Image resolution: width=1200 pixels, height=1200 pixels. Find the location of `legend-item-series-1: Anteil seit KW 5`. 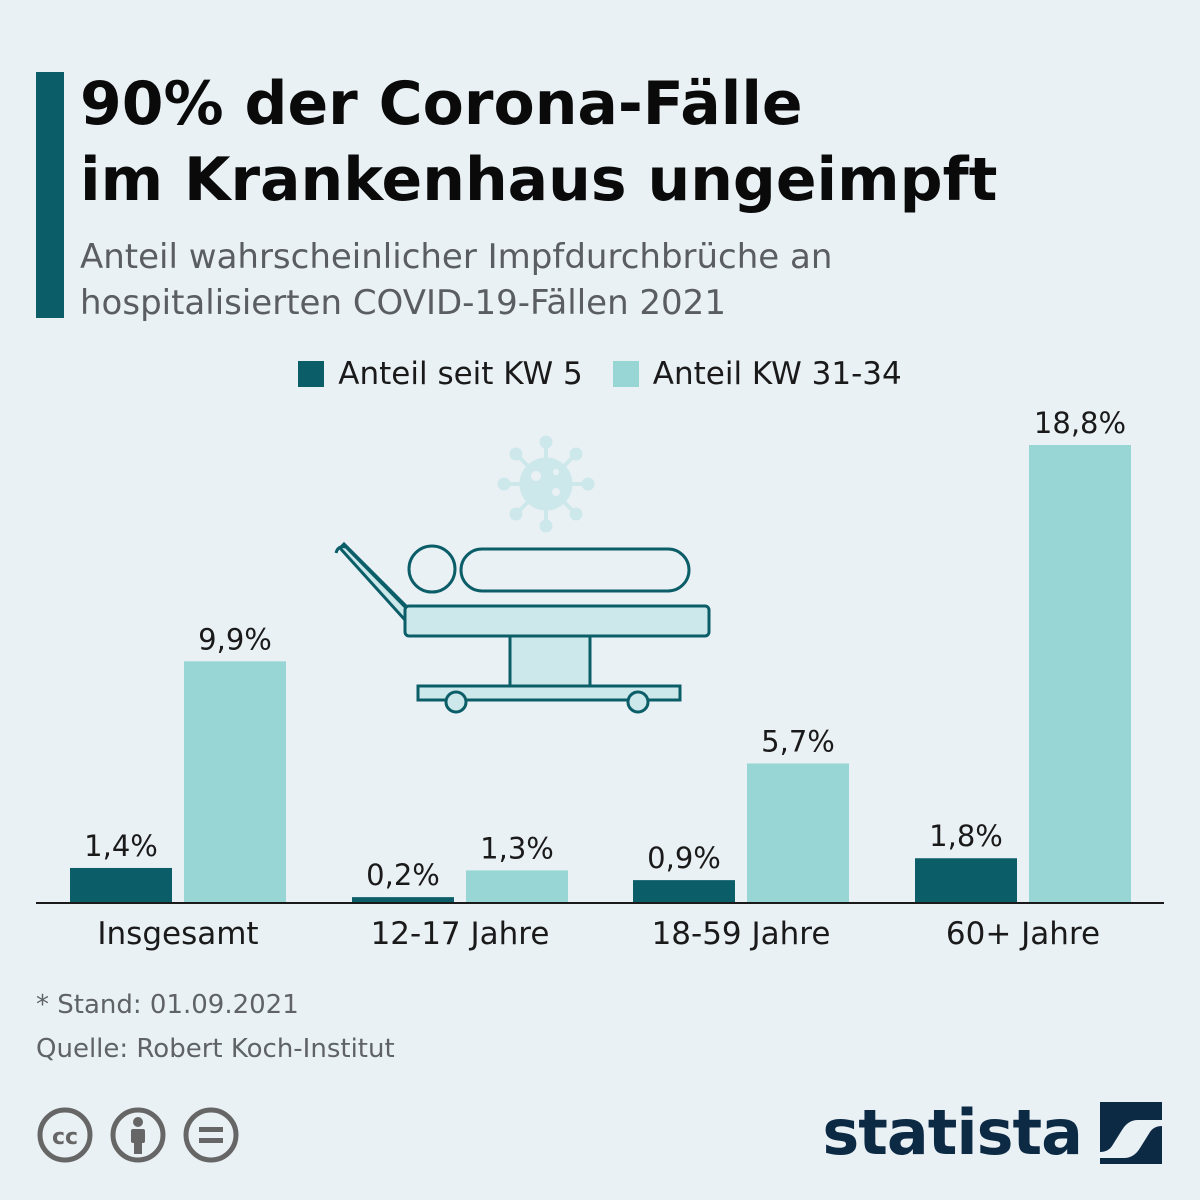

legend-item-series-1: Anteil seit KW 5 is located at coordinates (440, 374).